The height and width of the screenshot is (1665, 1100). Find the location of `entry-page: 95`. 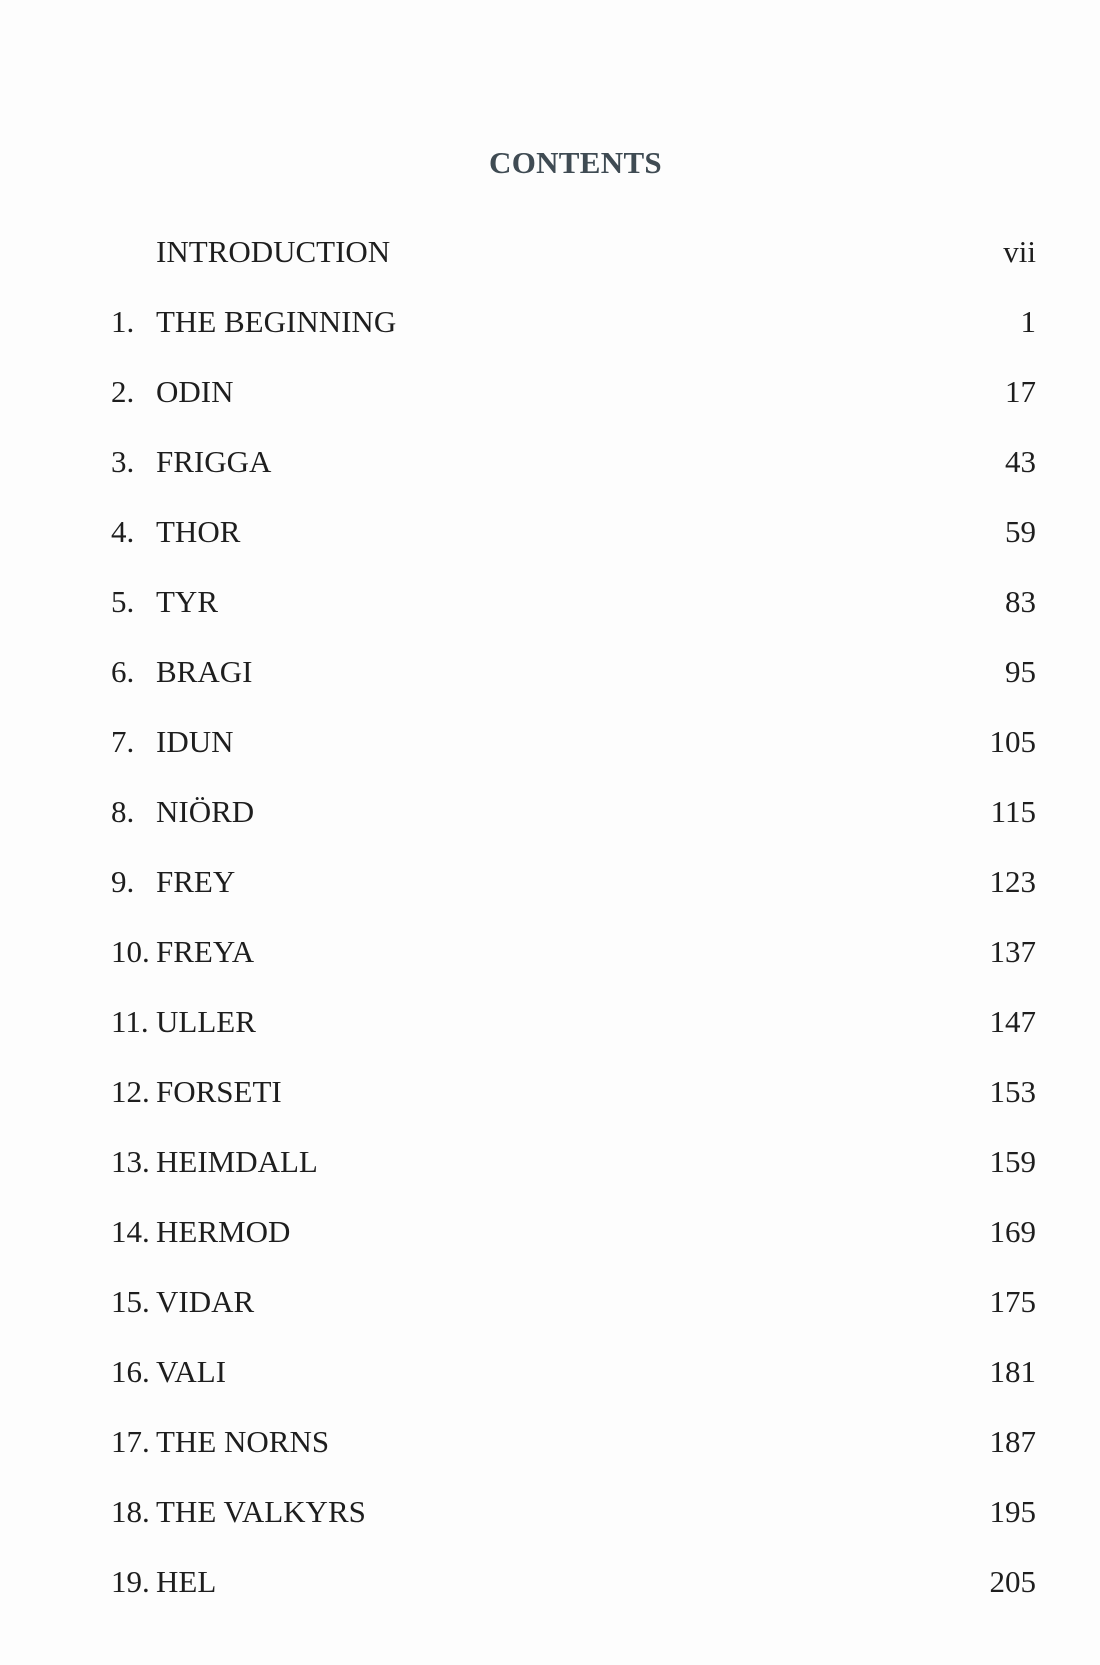

entry-page: 95 is located at coordinates (1020, 671).